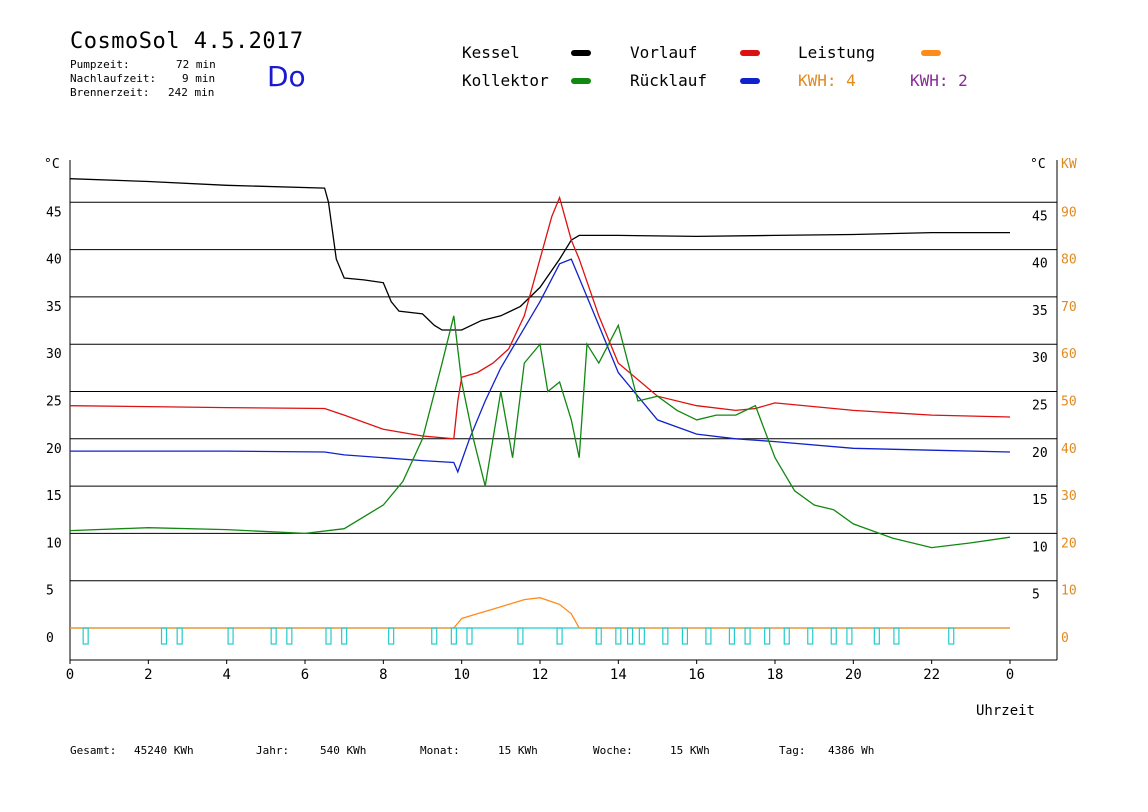 This screenshot has width=1148, height=812. I want to click on y-tick-label-left: 30, so click(54, 354).